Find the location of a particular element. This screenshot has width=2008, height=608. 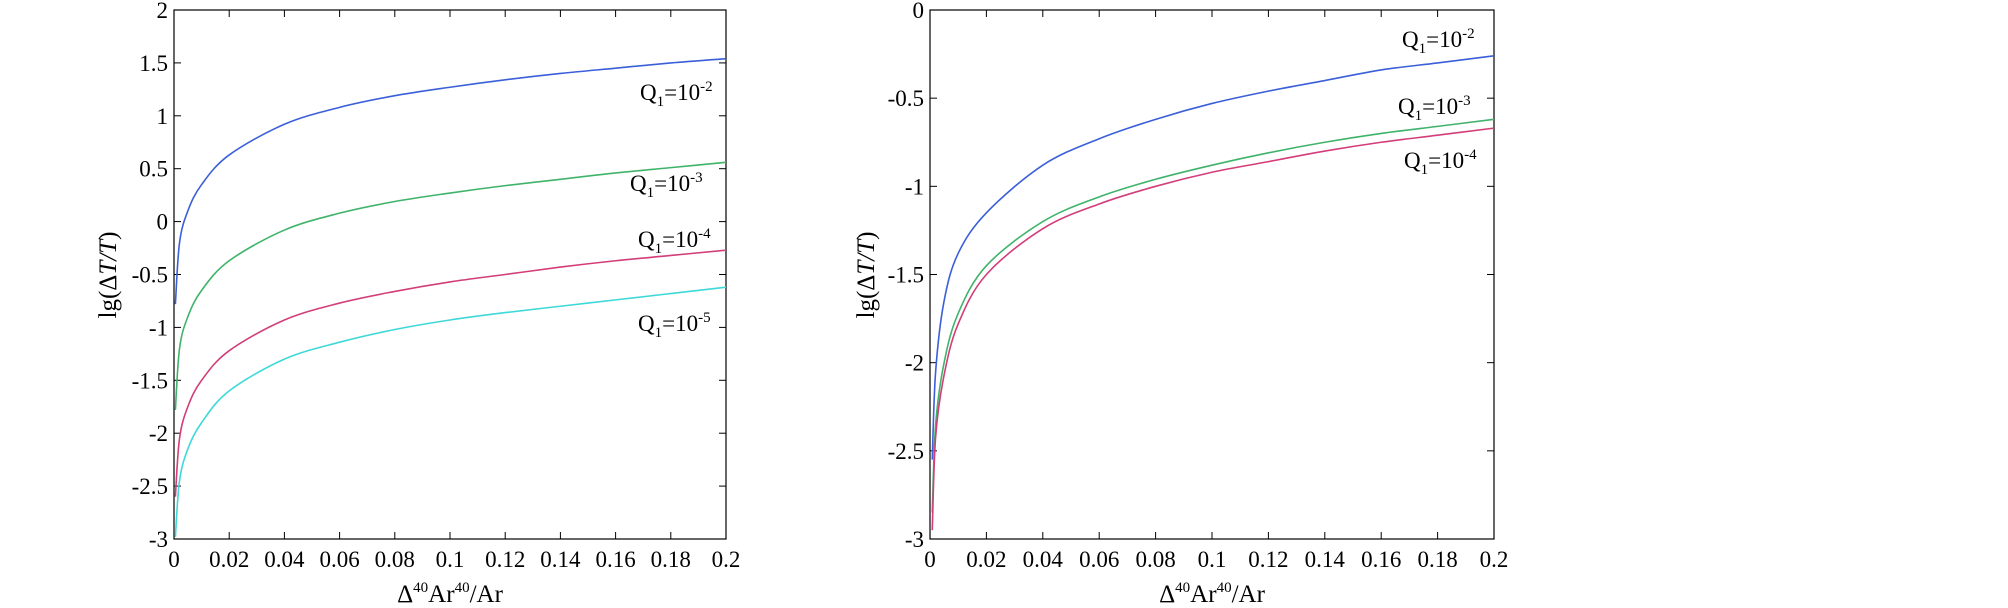

y-tick-label: 1 is located at coordinates (163, 116).